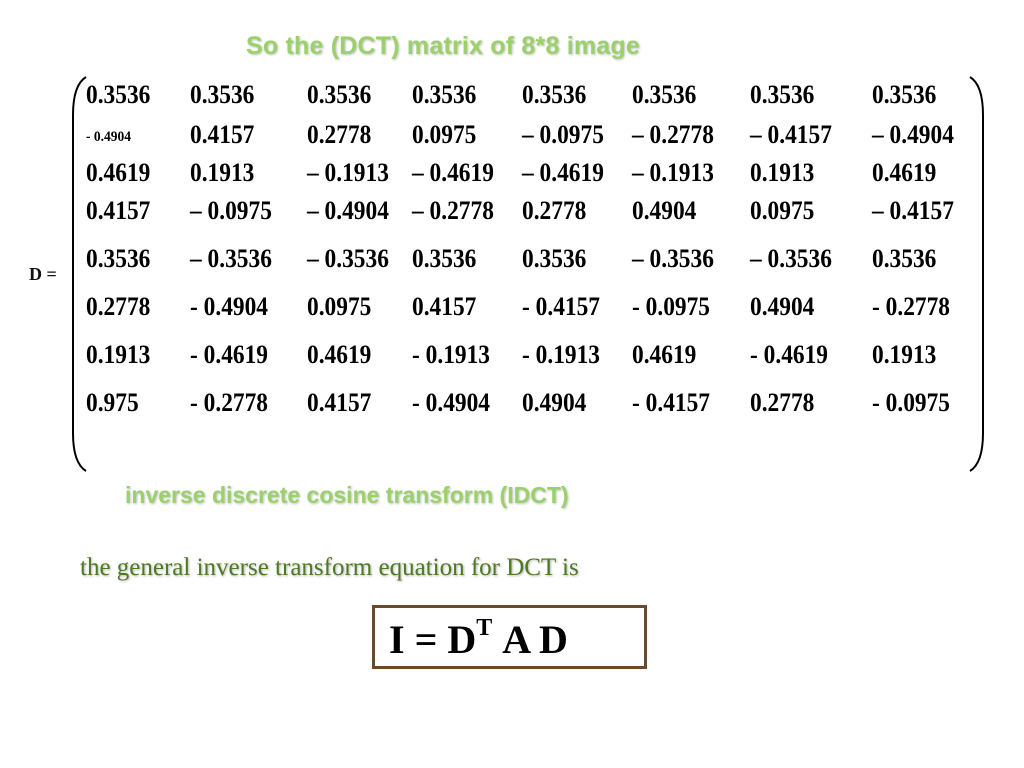 This screenshot has width=1024, height=768. I want to click on matrix-label: D =, so click(43, 274).